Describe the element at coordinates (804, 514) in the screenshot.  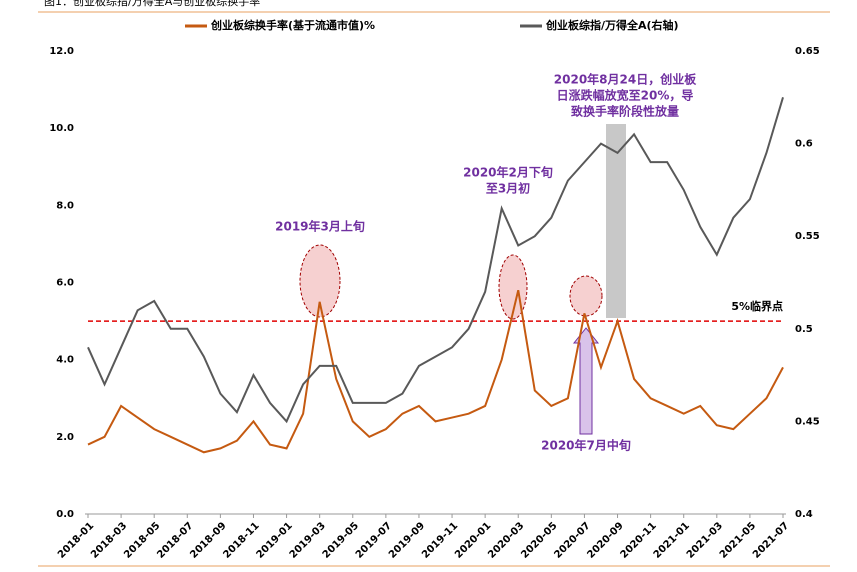
I see `y2-tick-label: 0.4` at that location.